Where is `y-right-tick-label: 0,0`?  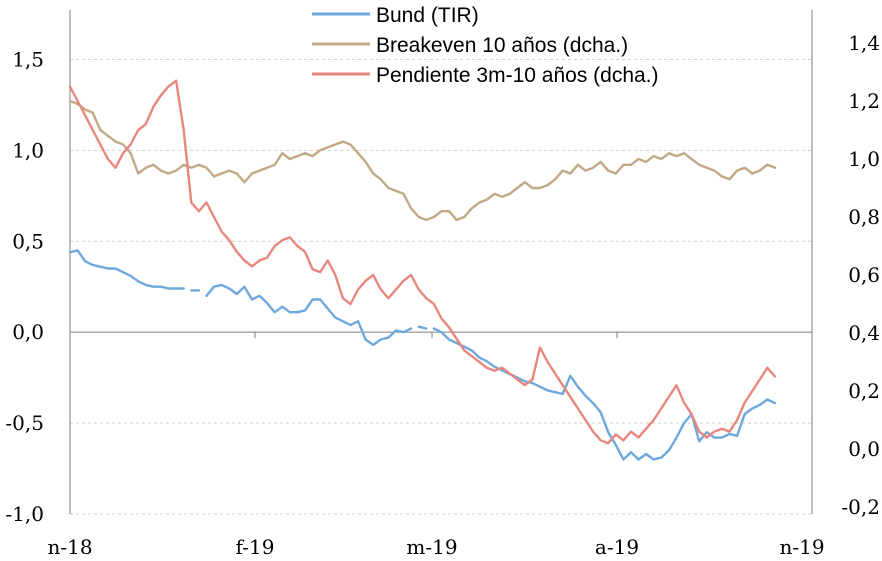 y-right-tick-label: 0,0 is located at coordinates (864, 449).